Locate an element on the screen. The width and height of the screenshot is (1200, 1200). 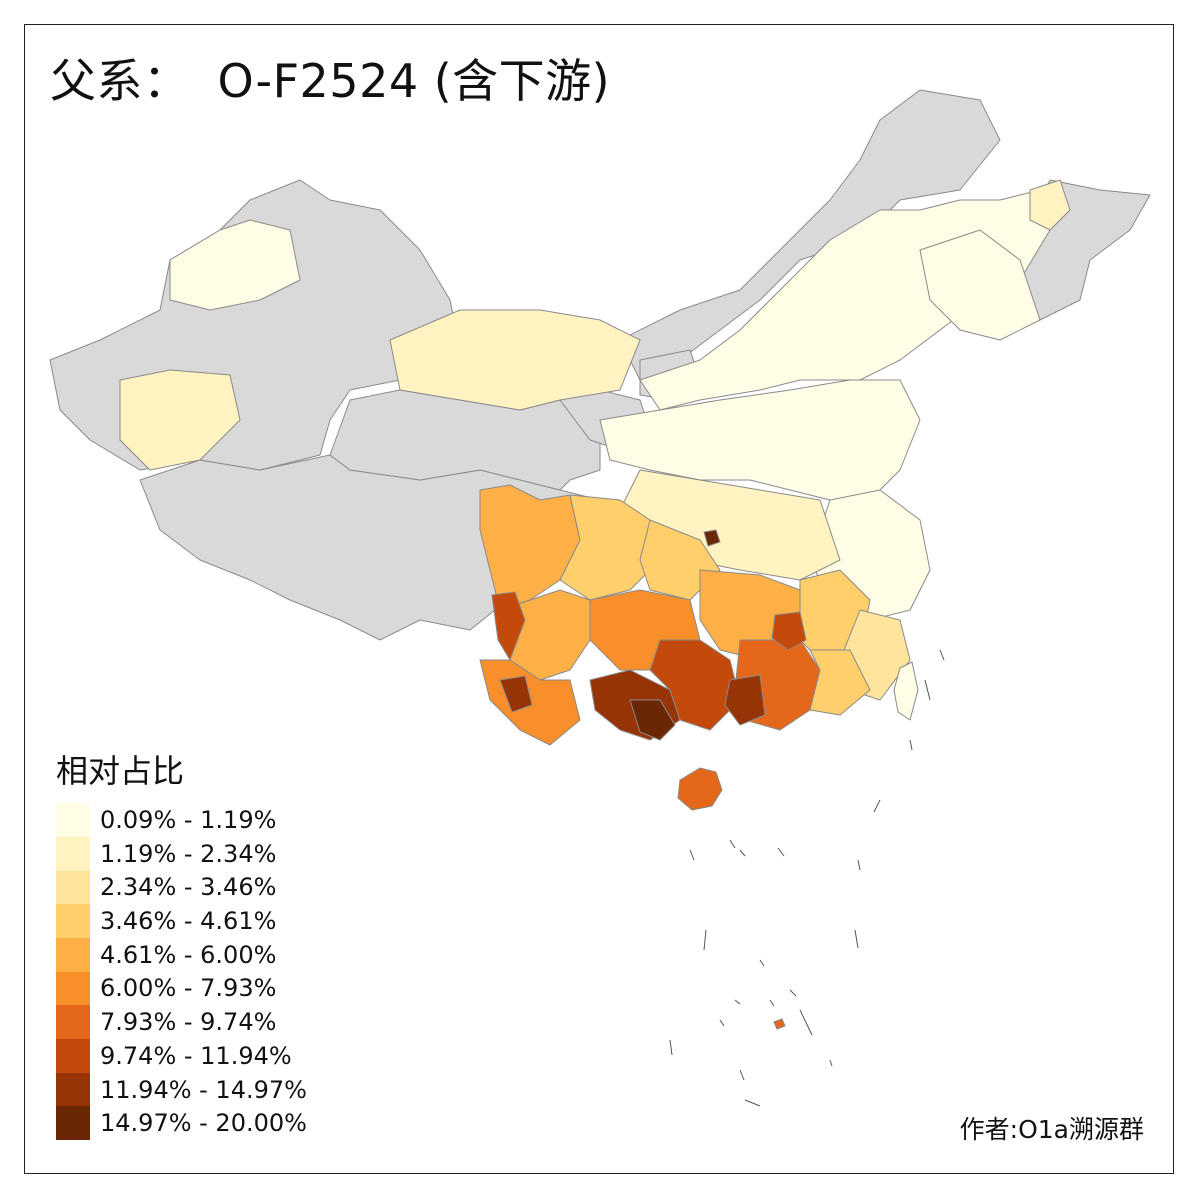
legend-label: 3.46% - 4.61% is located at coordinates (188, 921).